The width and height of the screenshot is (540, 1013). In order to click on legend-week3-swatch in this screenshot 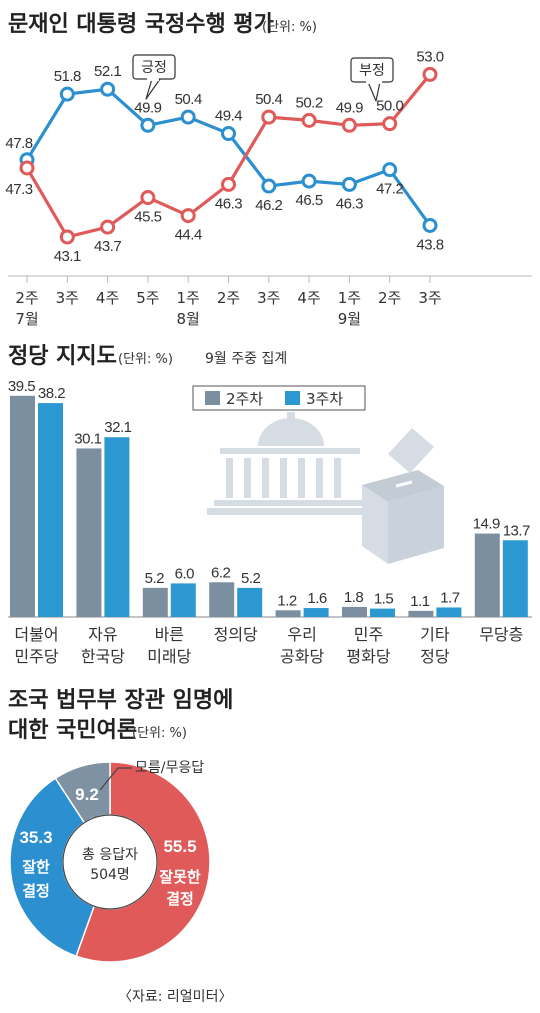, I will do `click(292, 398)`.